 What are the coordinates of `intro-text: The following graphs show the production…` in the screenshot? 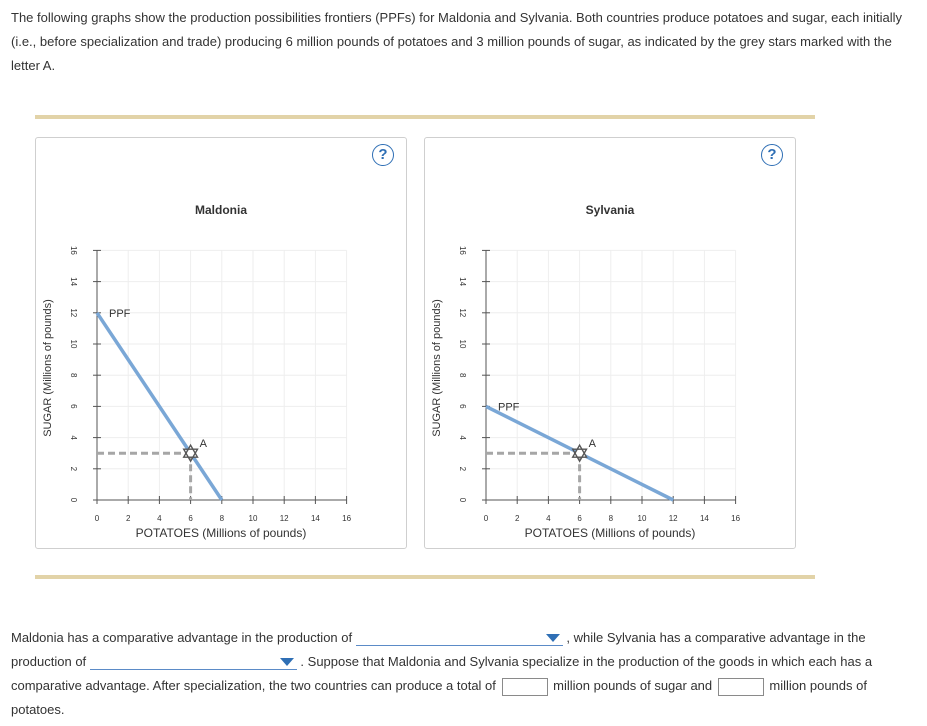 It's located at (456, 41).